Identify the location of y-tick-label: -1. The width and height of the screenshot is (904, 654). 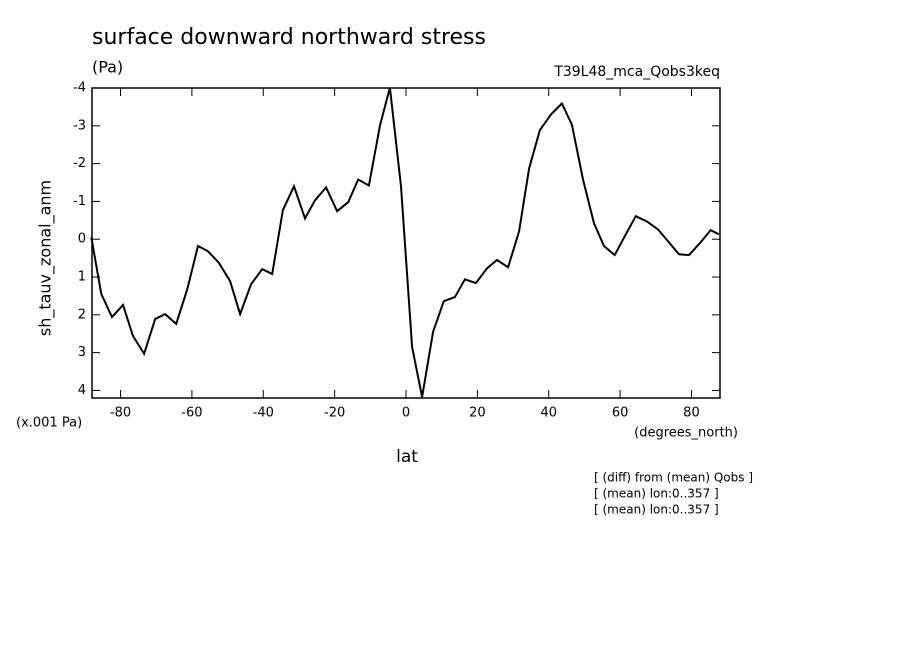
(79, 201).